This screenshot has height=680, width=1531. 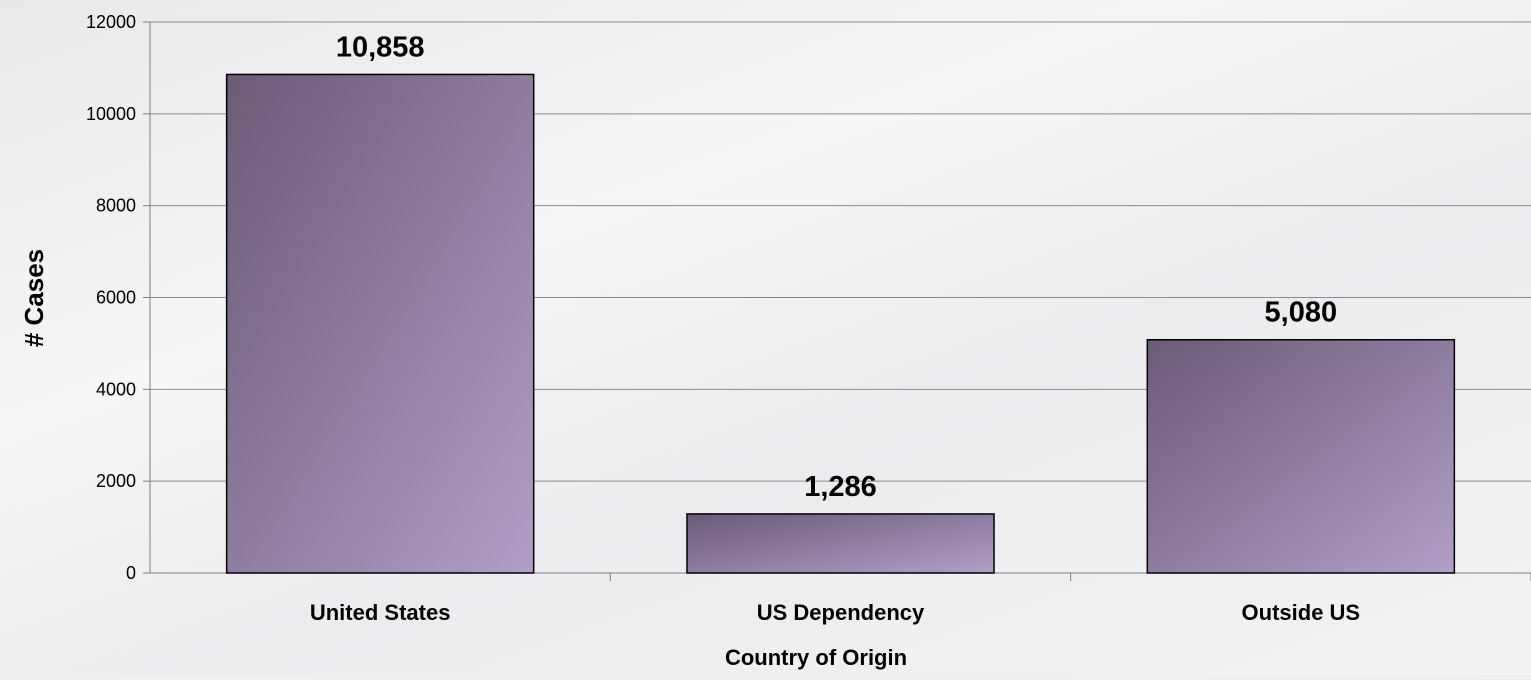 What do you see at coordinates (111, 114) in the screenshot?
I see `y-tick-label: 10000` at bounding box center [111, 114].